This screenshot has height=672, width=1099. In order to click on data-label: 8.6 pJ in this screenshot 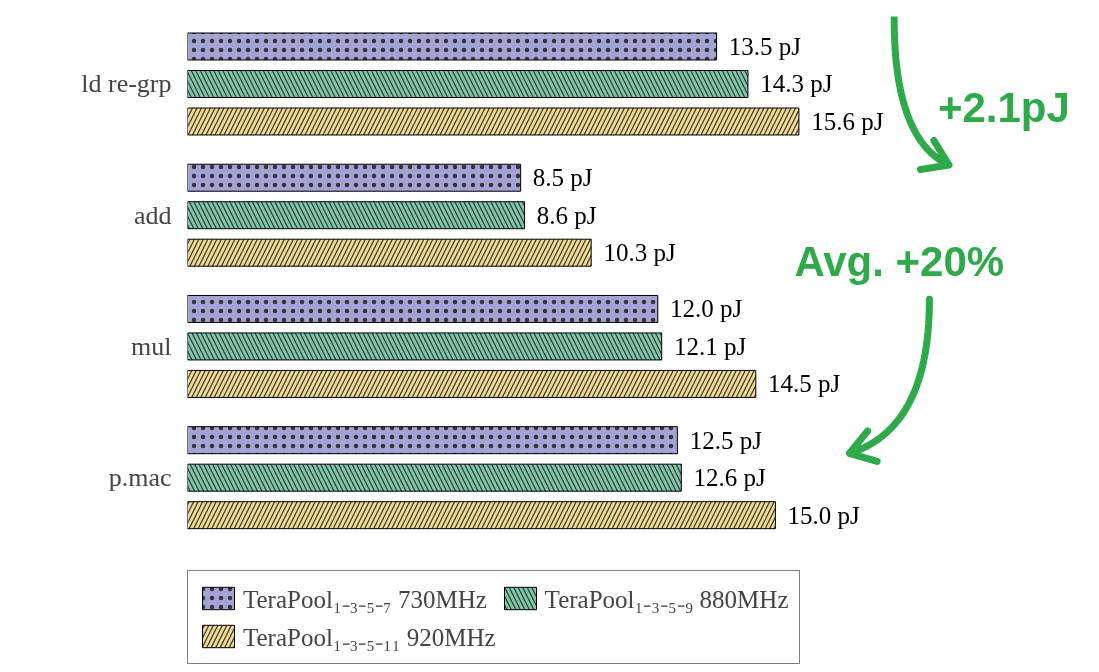, I will do `click(566, 215)`.